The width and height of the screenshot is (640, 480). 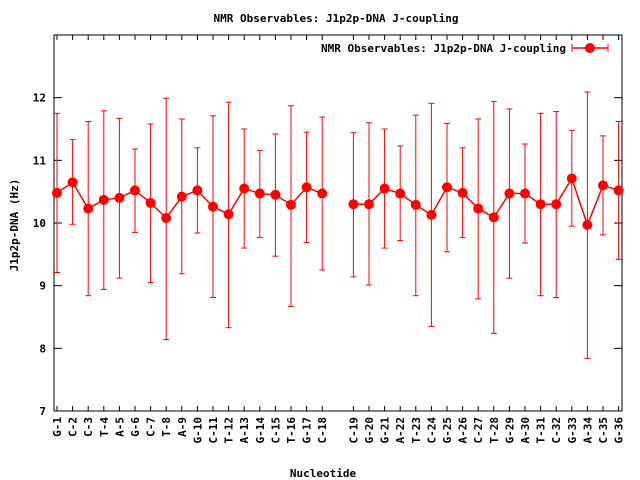 I want to click on legend-label: NMR Observables: J1p2p-DNA J-coupling, so click(x=443, y=48).